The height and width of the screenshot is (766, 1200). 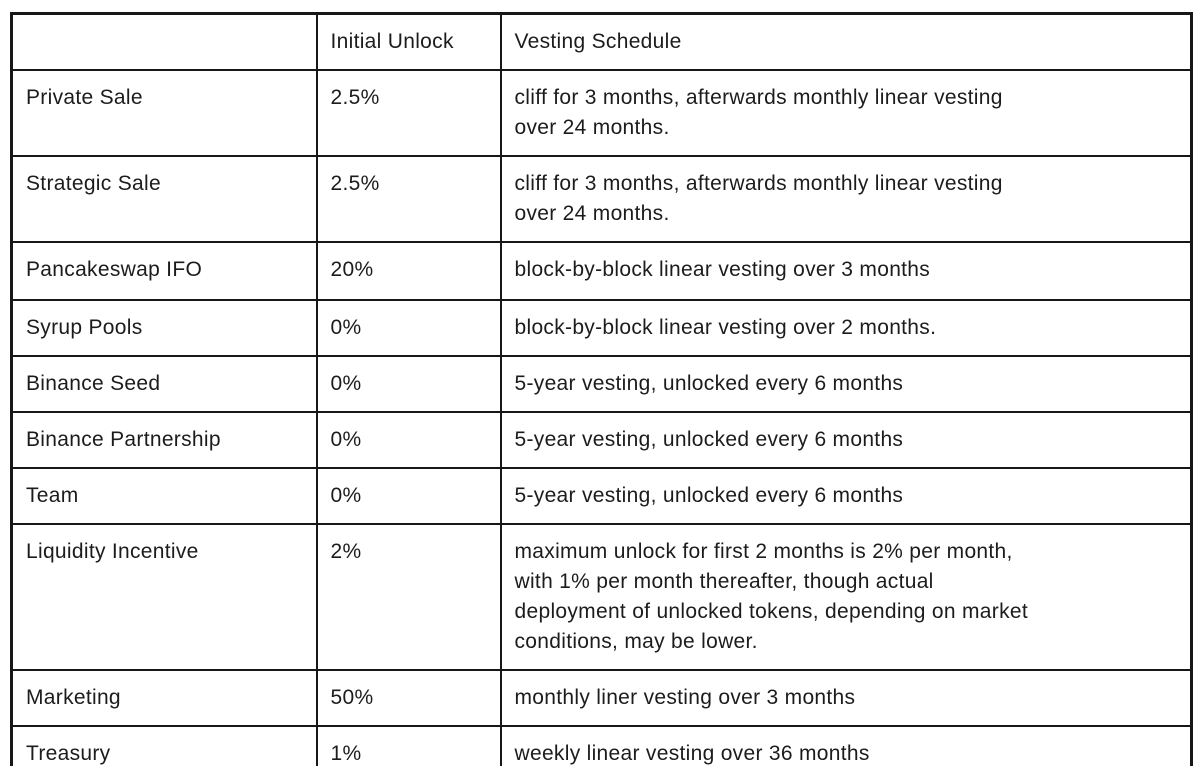 What do you see at coordinates (164, 597) in the screenshot?
I see `cell-category: Liquidity Incentive` at bounding box center [164, 597].